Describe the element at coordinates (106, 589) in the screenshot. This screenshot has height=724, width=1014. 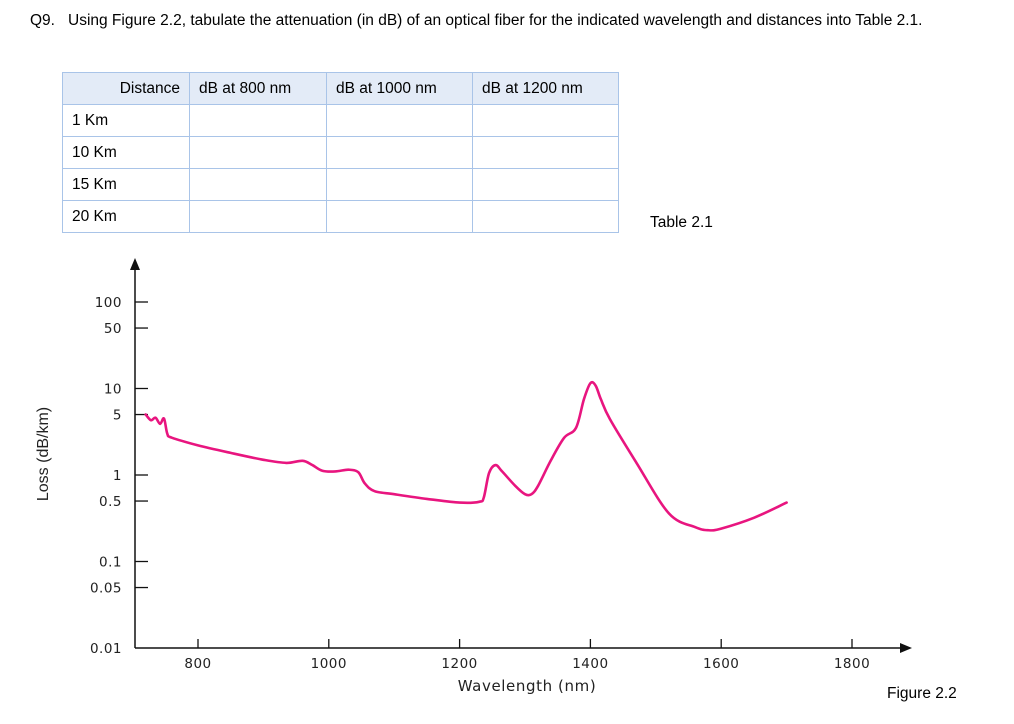
I see `y-tick-label: 0.05` at that location.